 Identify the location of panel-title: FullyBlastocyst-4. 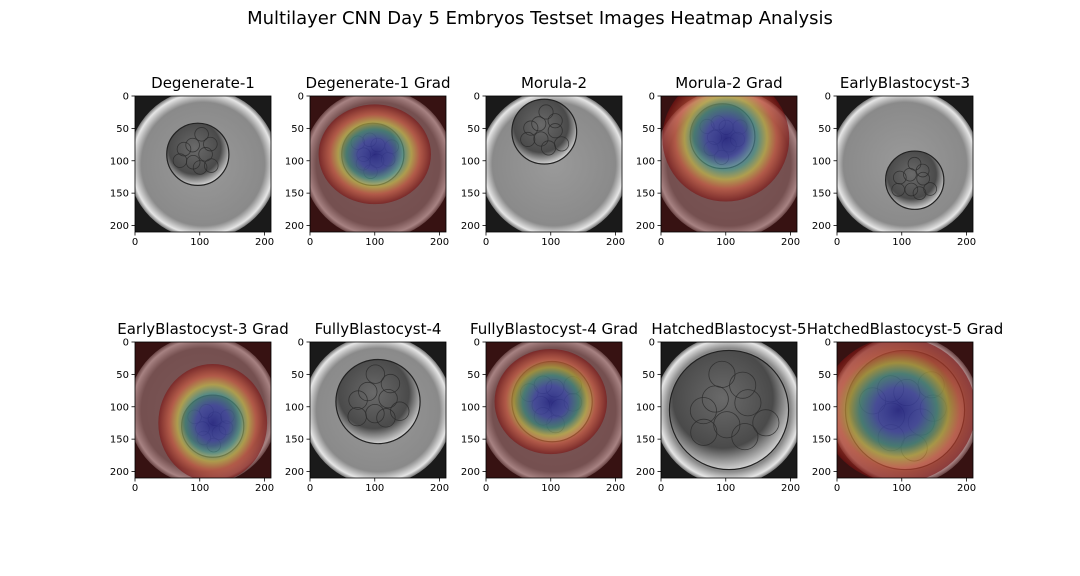
(378, 329).